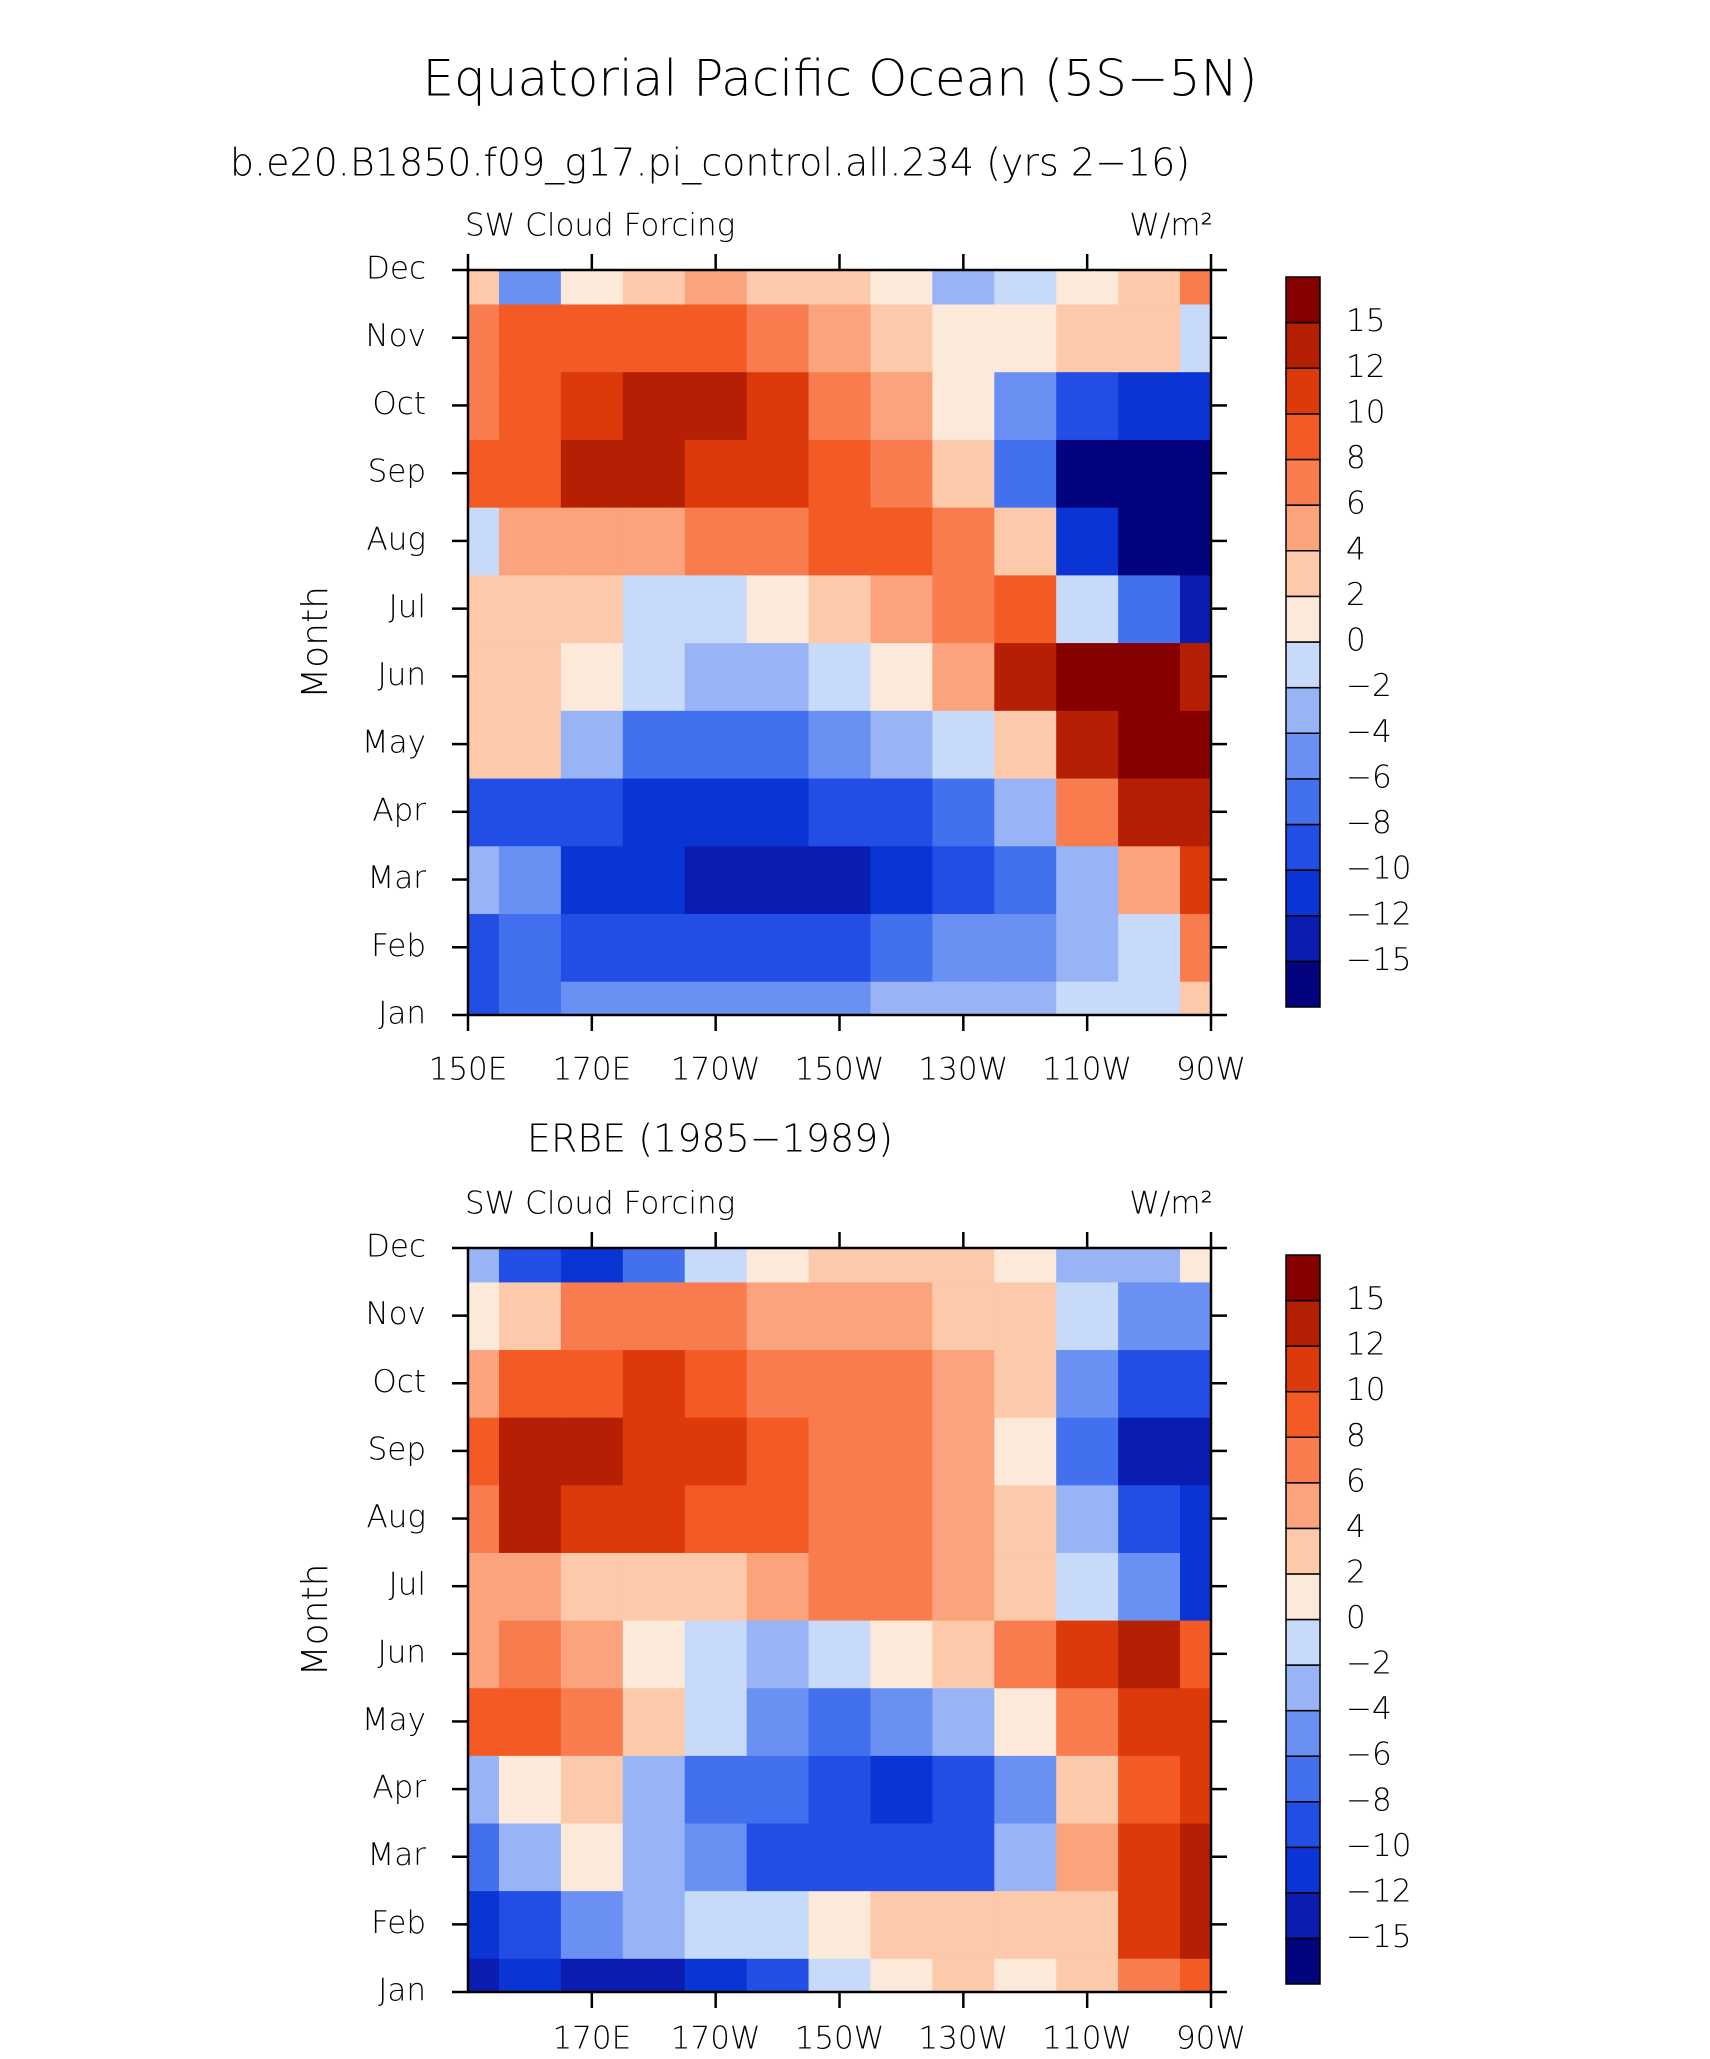 The height and width of the screenshot is (2059, 1710). I want to click on x-tick-label: 90W, so click(1211, 2039).